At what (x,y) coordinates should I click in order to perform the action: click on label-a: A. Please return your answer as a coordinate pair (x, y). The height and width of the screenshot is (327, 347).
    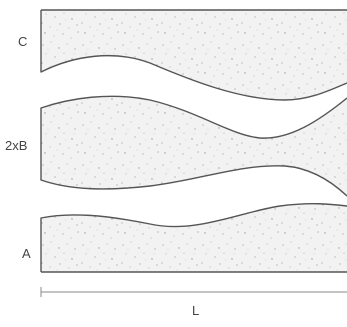
    Looking at the image, I should click on (26, 253).